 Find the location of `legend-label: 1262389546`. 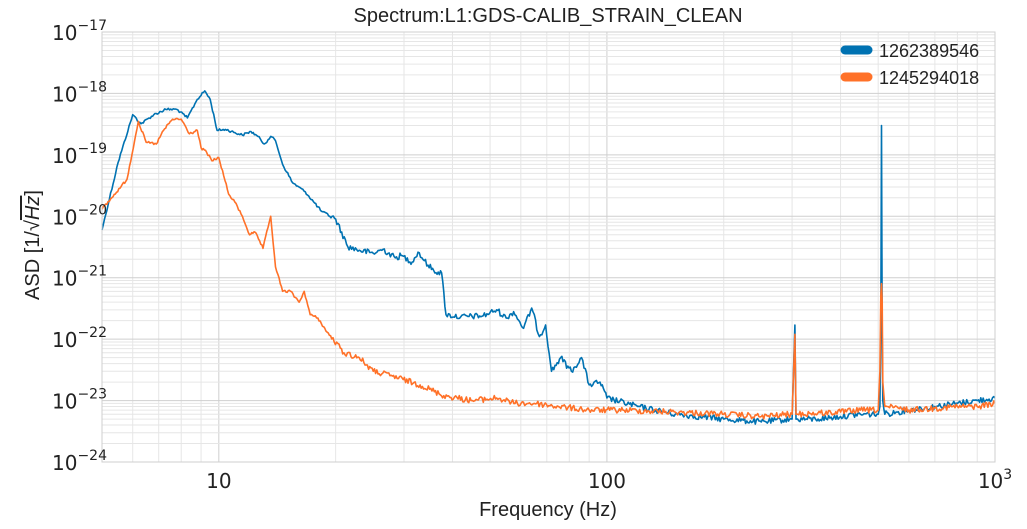

legend-label: 1262389546 is located at coordinates (929, 51).